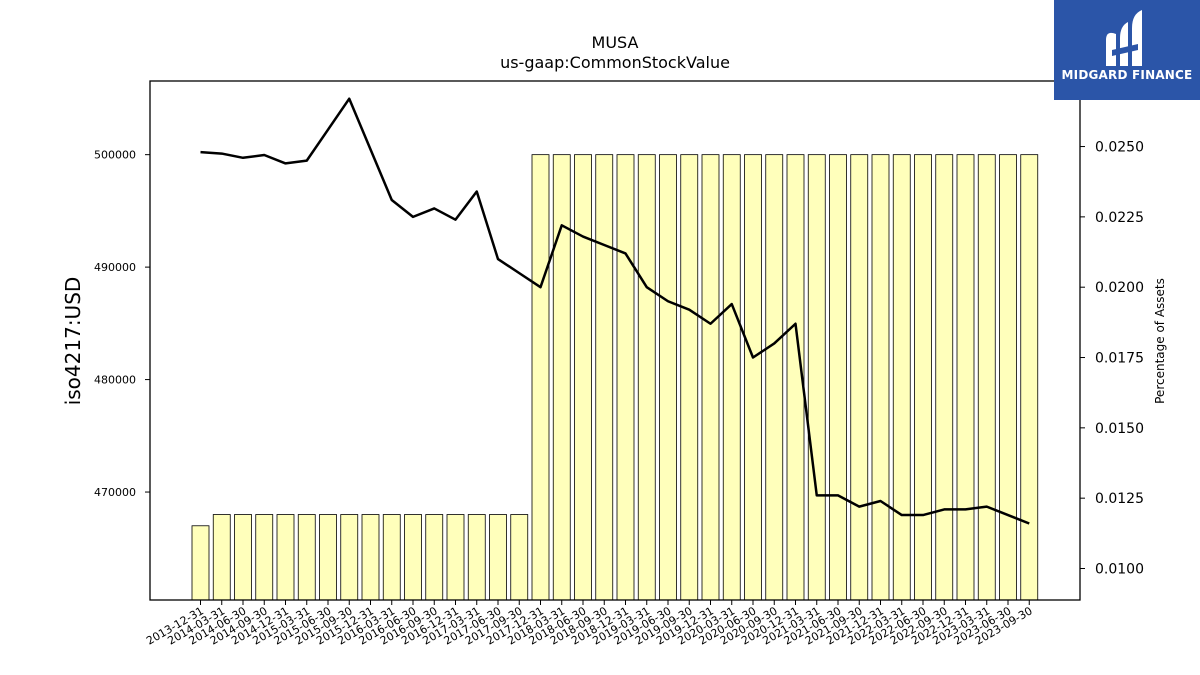  Describe the element at coordinates (1119, 569) in the screenshot. I see `y2-tick-label: 0.0100` at that location.